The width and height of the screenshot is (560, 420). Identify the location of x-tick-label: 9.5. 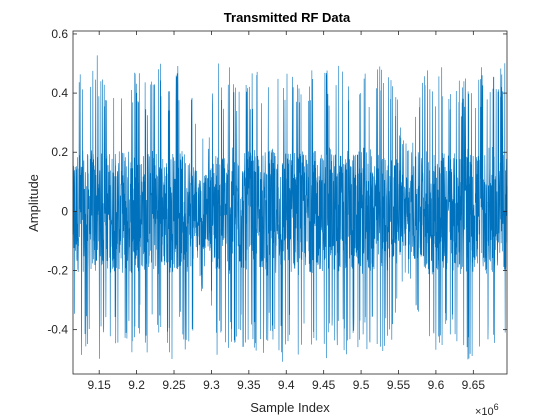
(361, 385).